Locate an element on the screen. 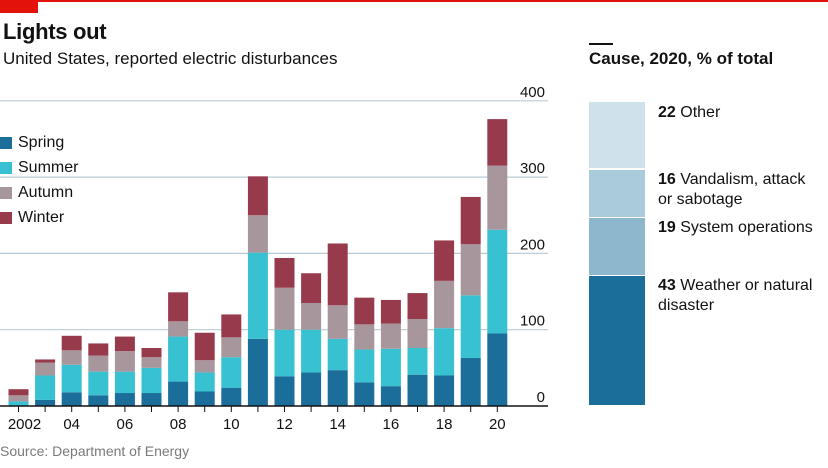  y-tick-label: 300 is located at coordinates (532, 168).